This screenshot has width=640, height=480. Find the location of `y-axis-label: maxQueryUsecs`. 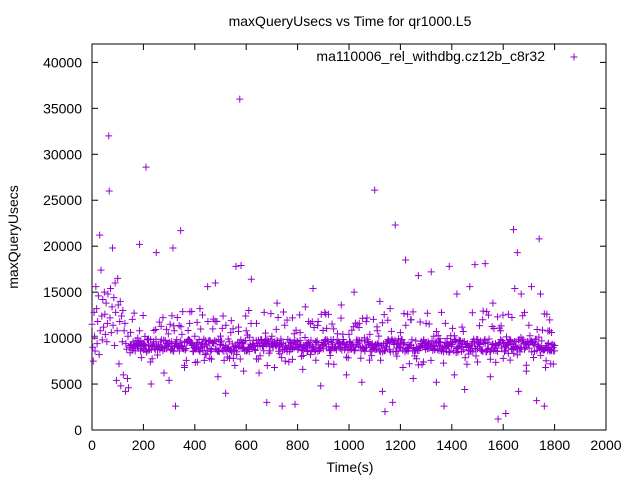

y-axis-label: maxQueryUsecs is located at coordinates (13, 236).